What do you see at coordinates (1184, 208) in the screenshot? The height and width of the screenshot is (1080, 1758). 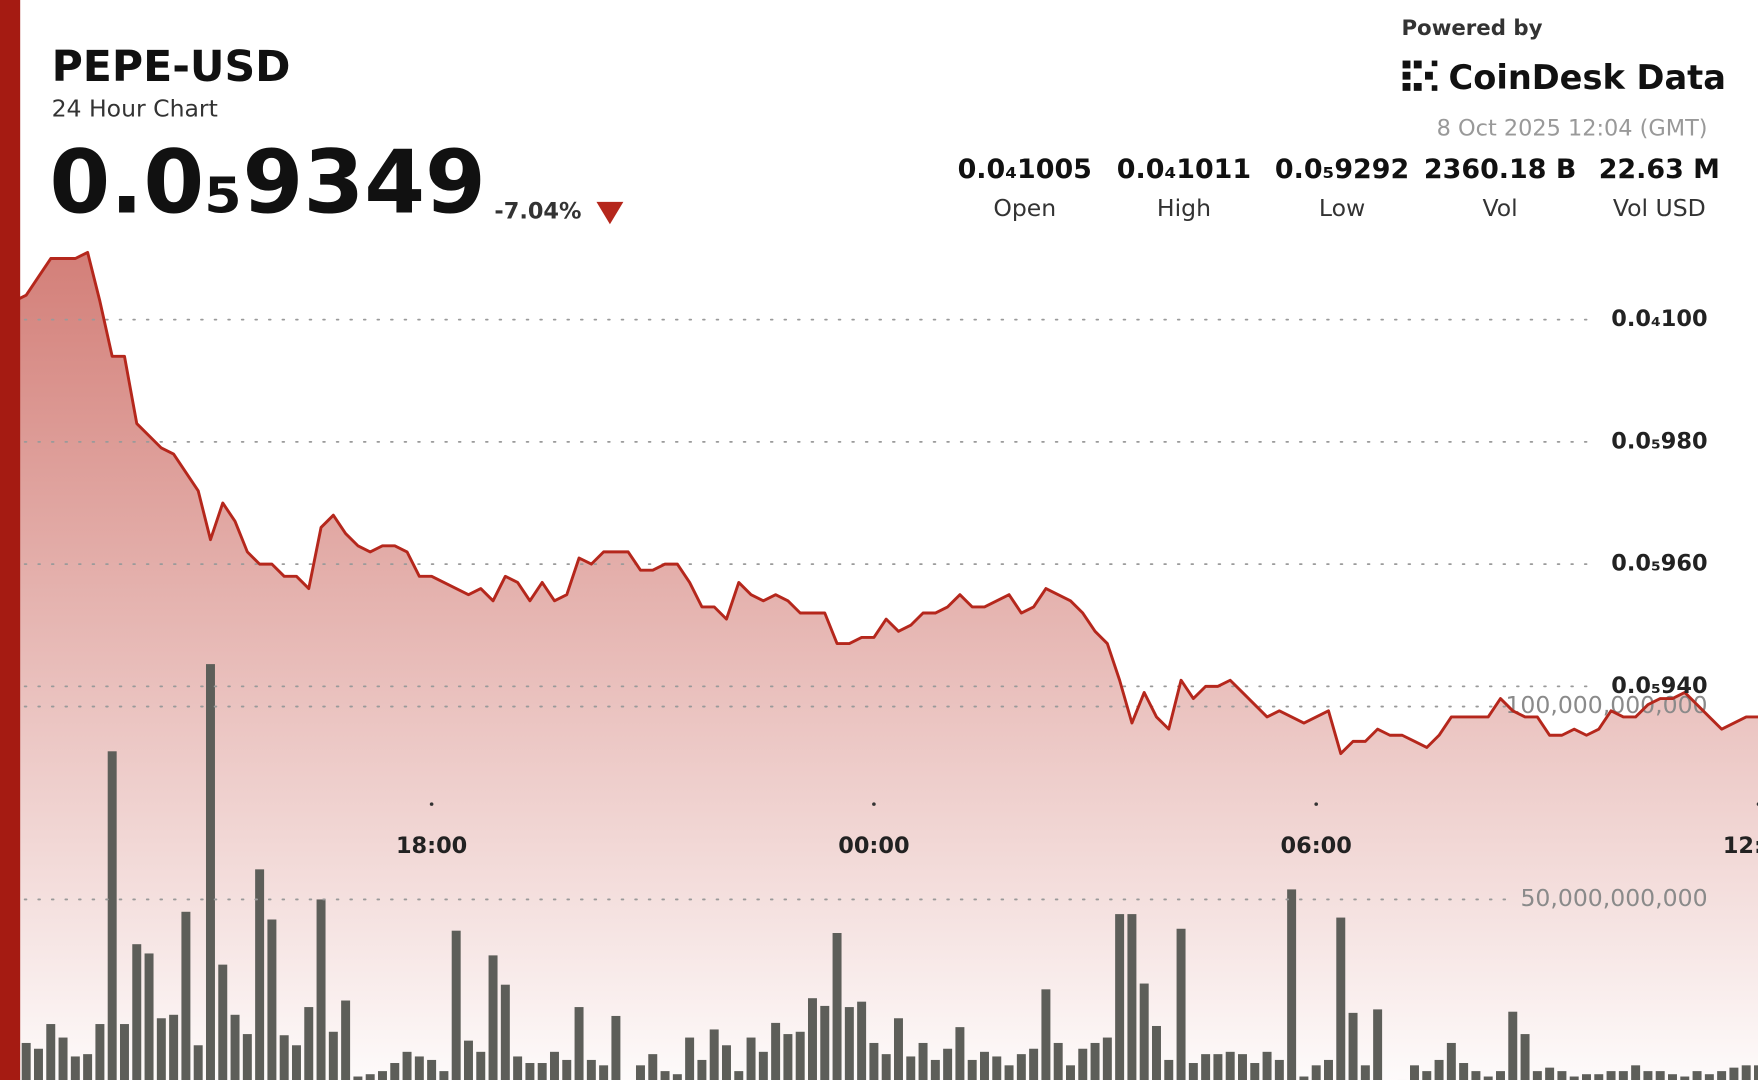 I see `stat-label: High` at bounding box center [1184, 208].